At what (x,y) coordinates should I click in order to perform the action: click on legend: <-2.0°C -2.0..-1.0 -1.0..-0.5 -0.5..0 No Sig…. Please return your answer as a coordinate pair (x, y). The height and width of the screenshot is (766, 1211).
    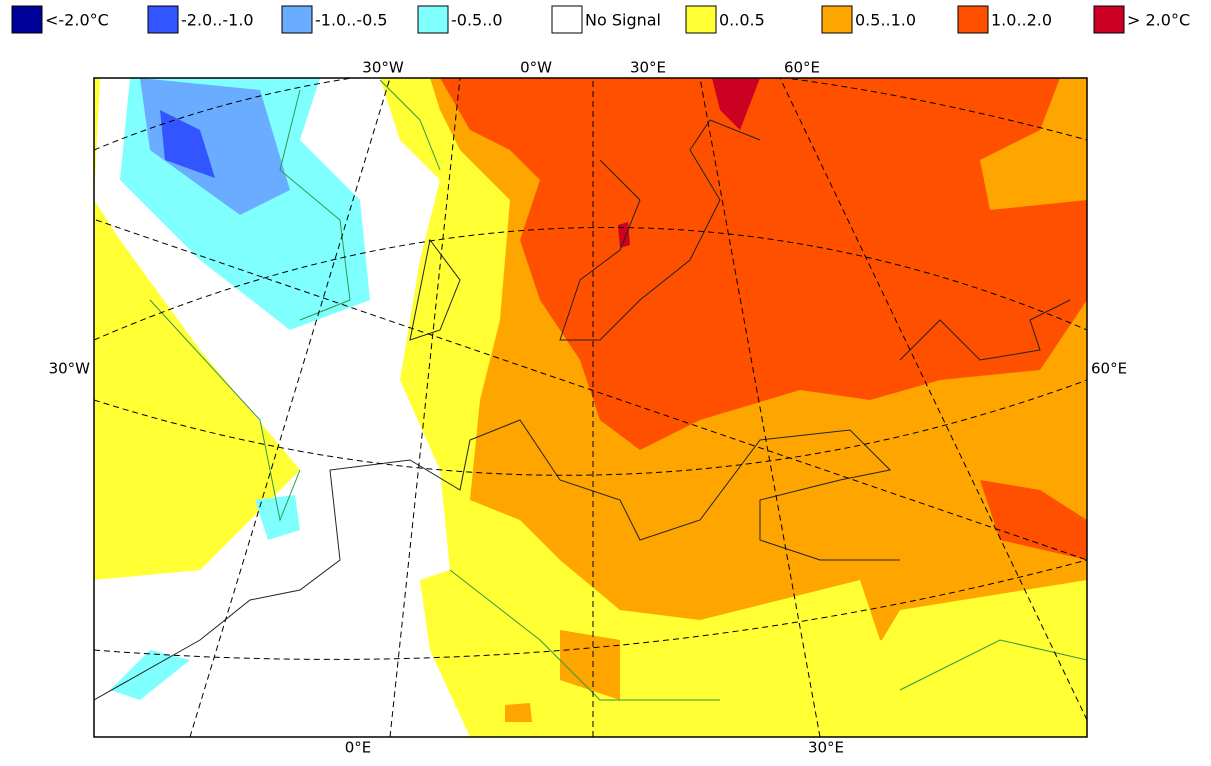
    Looking at the image, I should click on (600, 19).